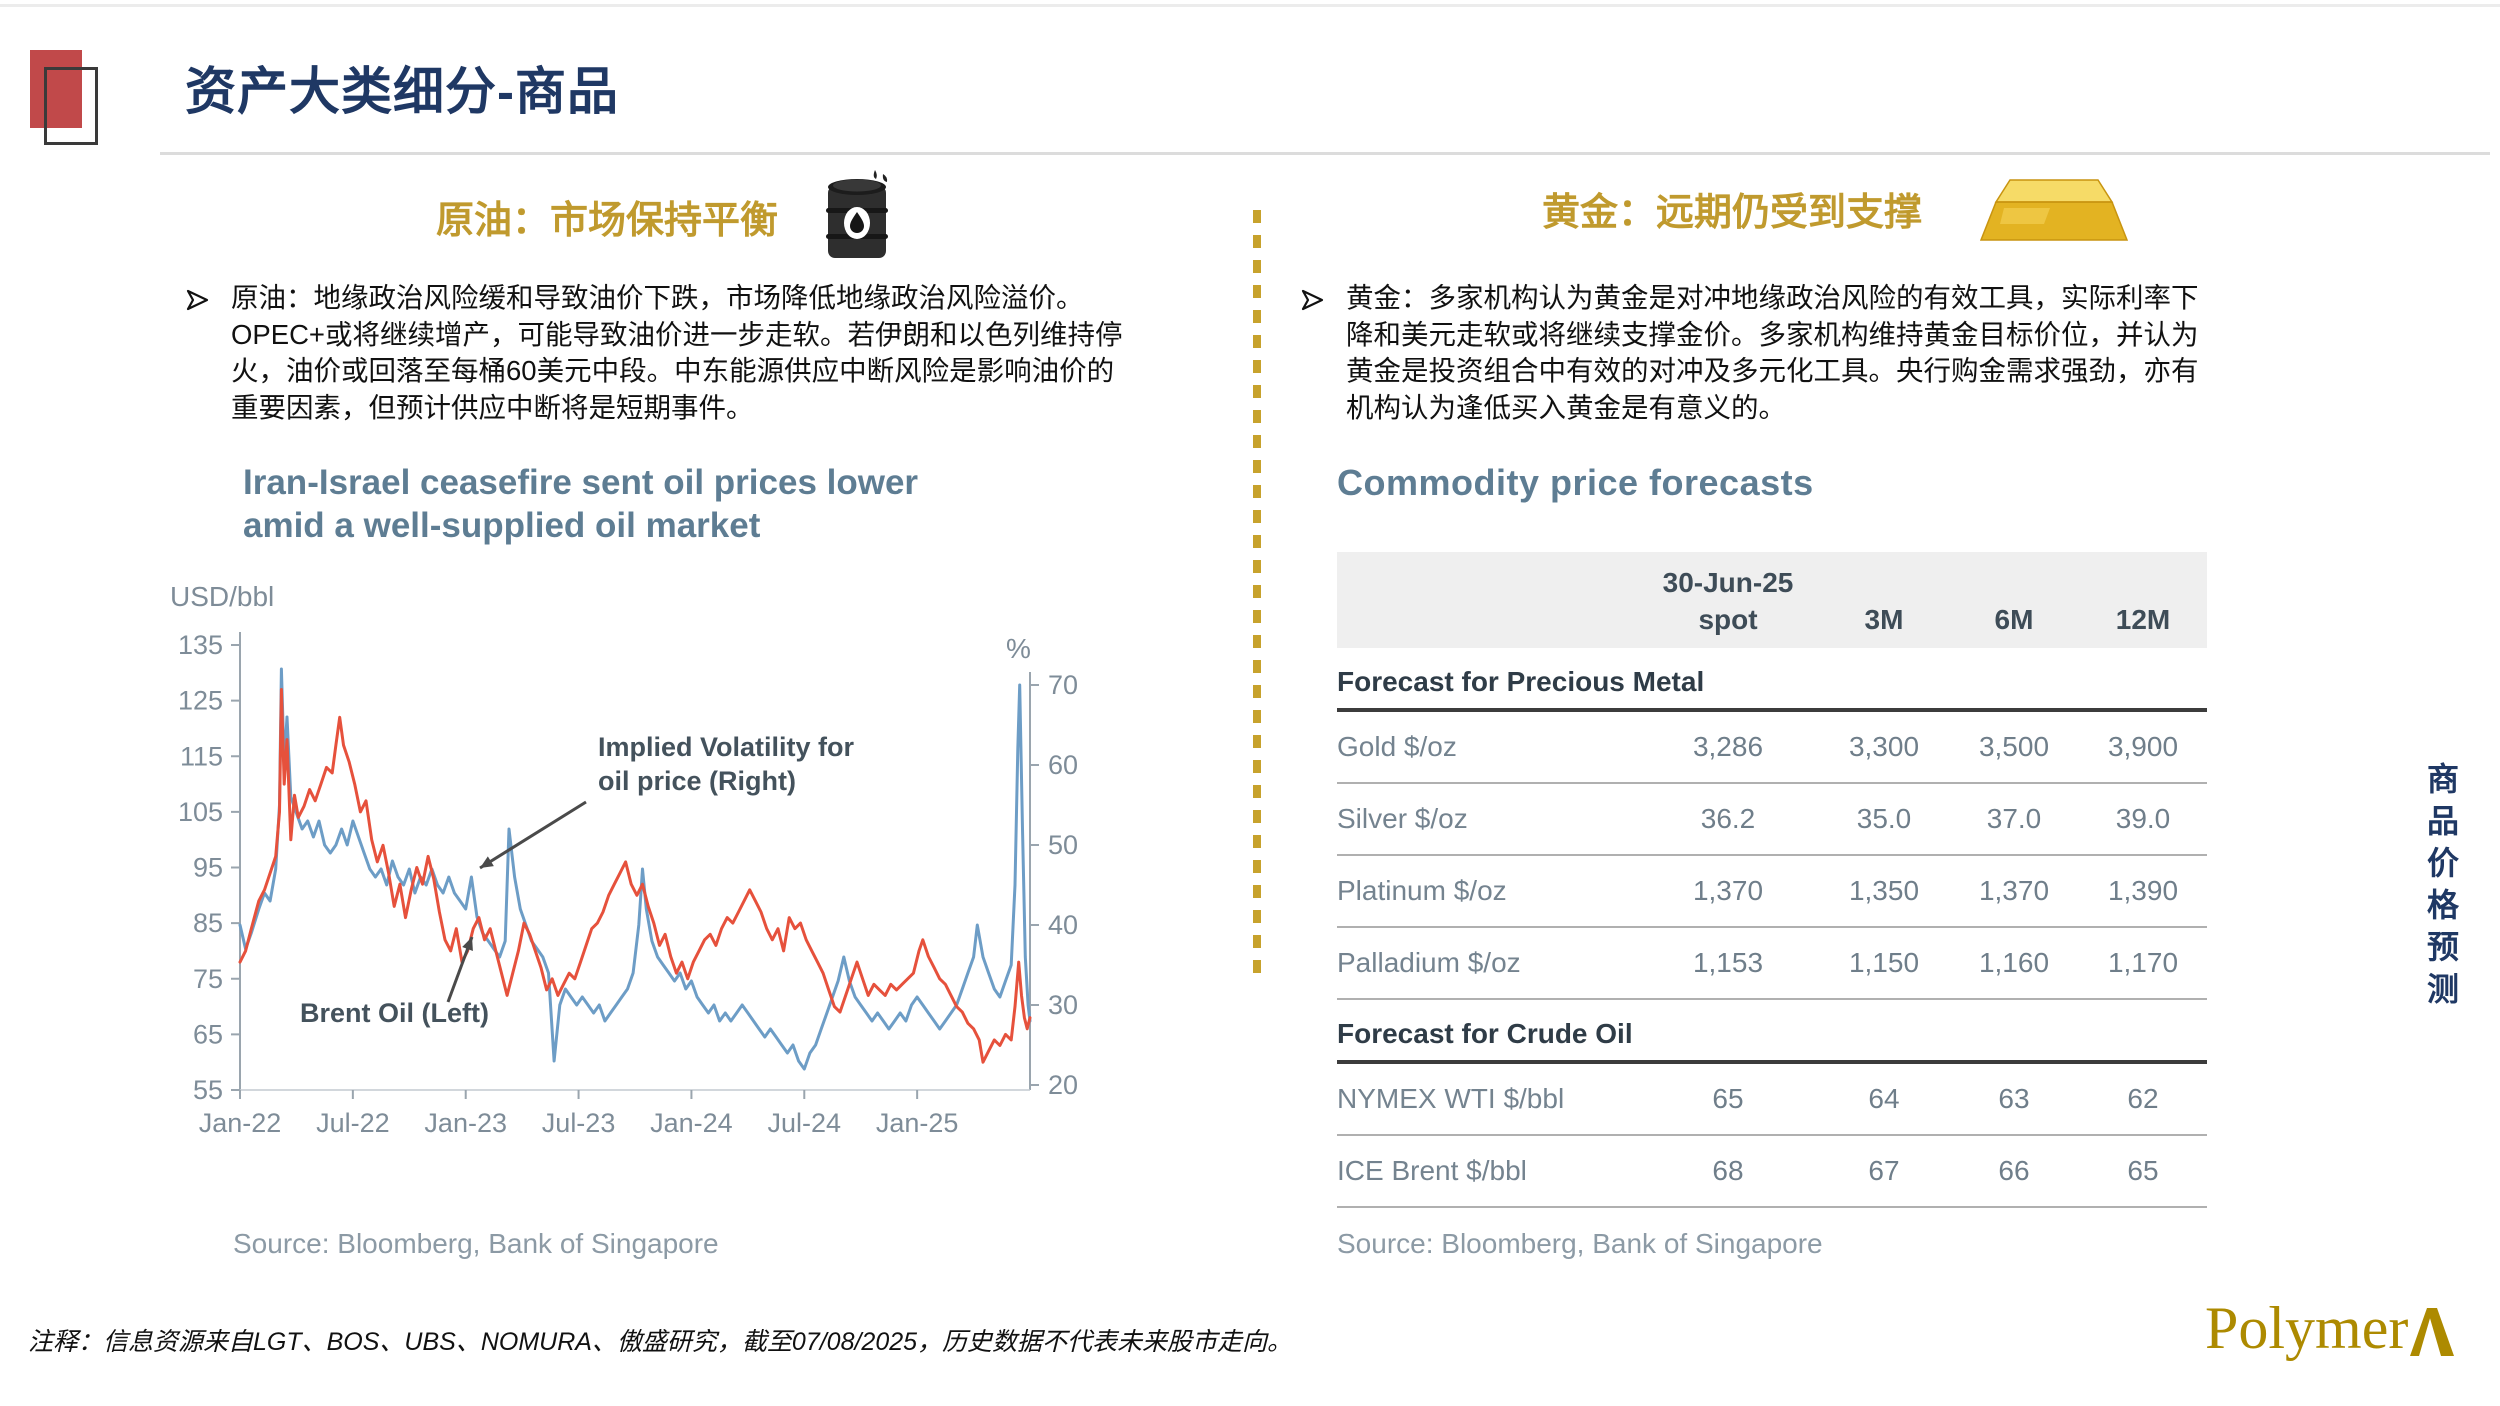 The width and height of the screenshot is (2500, 1406). Describe the element at coordinates (2014, 1170) in the screenshot. I see `row-value: 66` at that location.